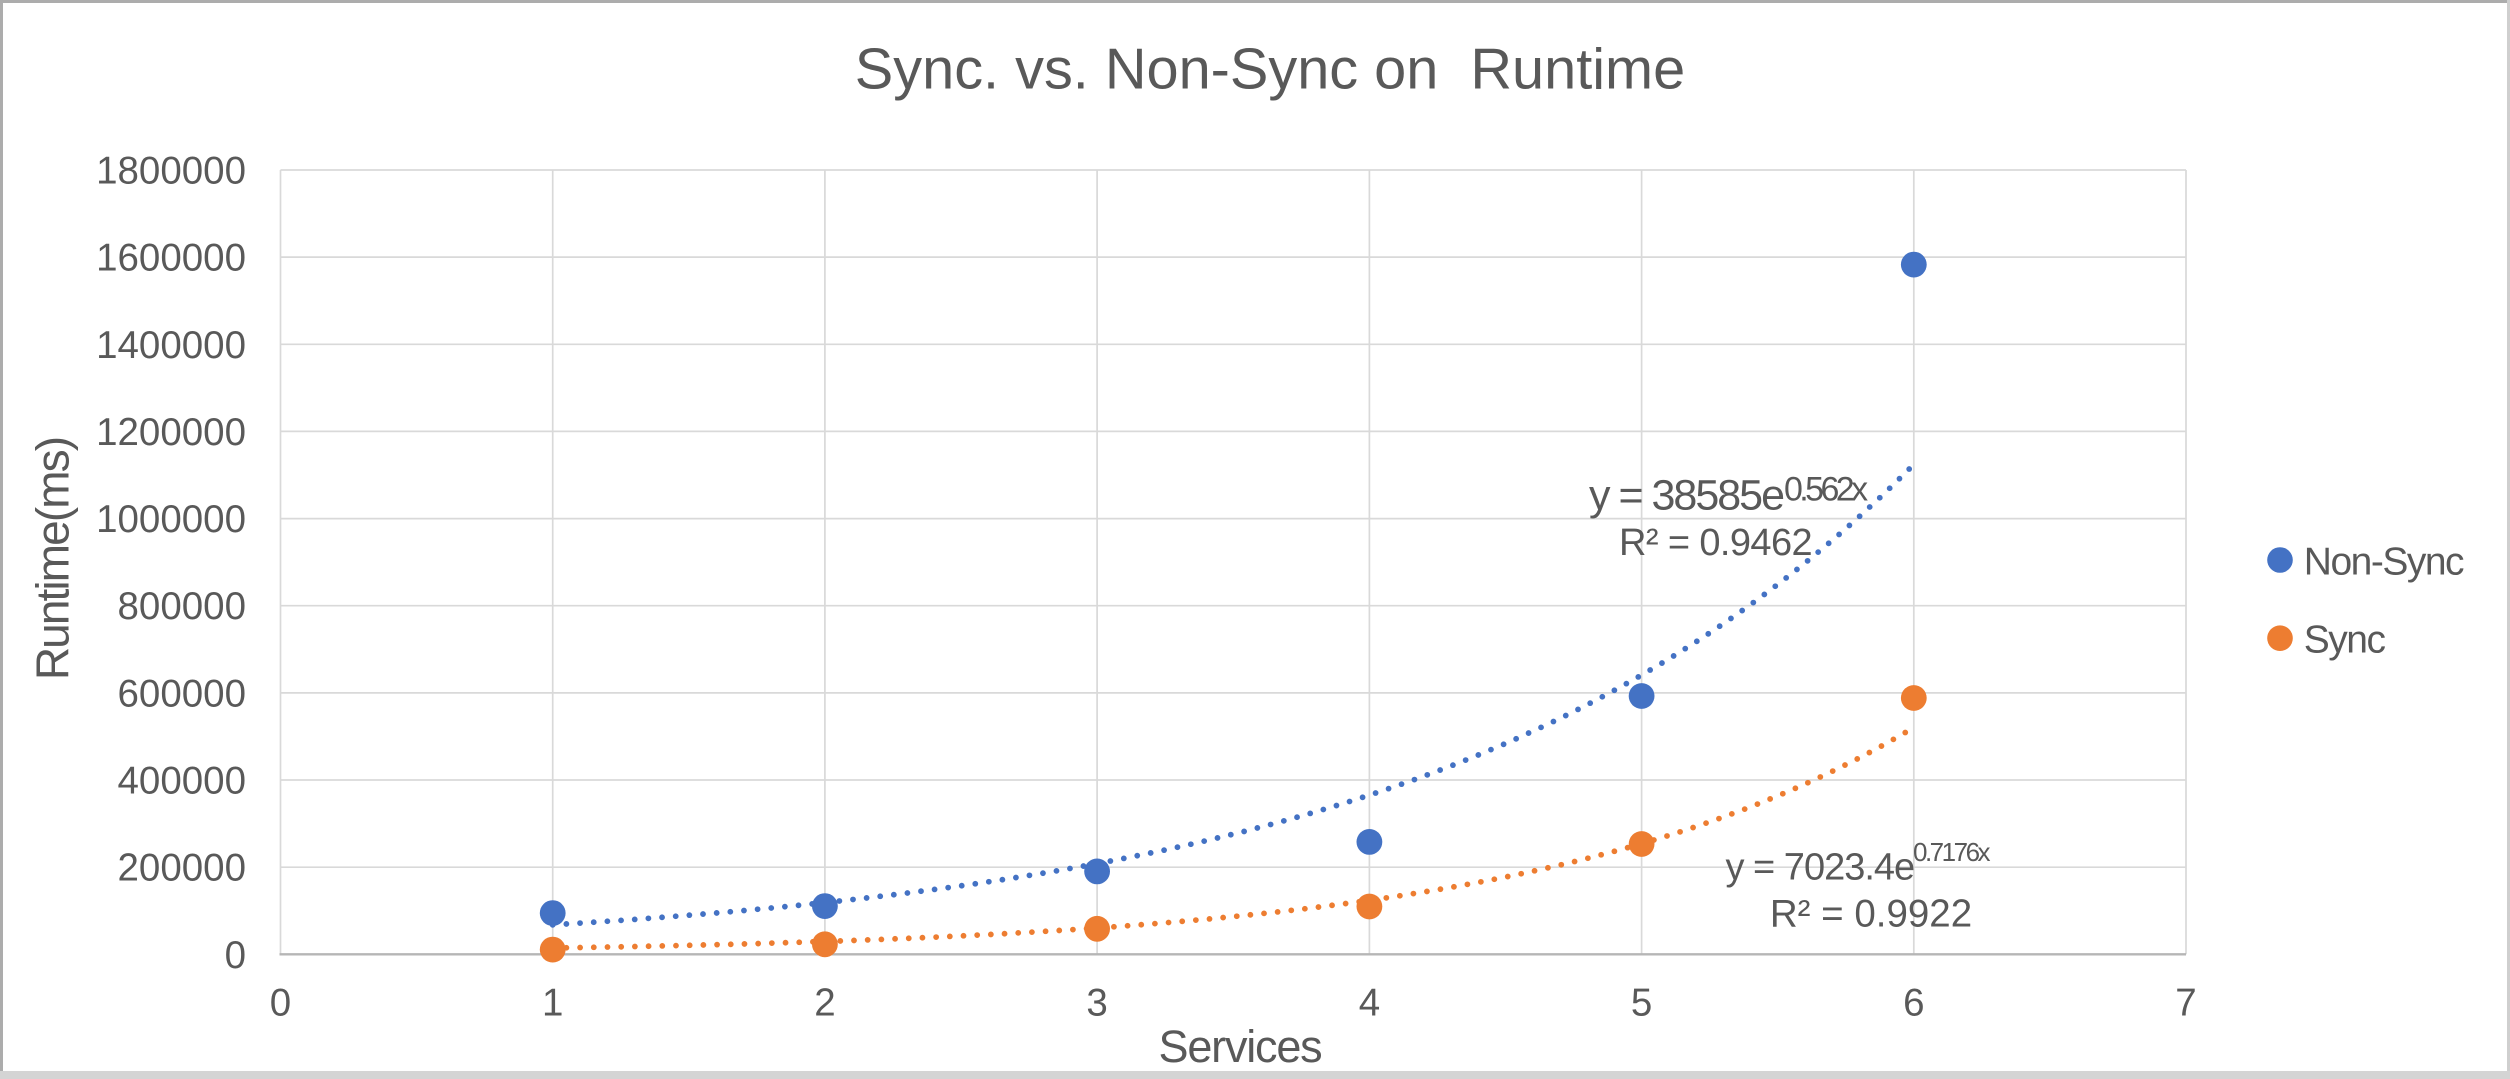 The image size is (2510, 1079). What do you see at coordinates (1826, 490) in the screenshot?
I see `svg-text: 0.562x` at bounding box center [1826, 490].